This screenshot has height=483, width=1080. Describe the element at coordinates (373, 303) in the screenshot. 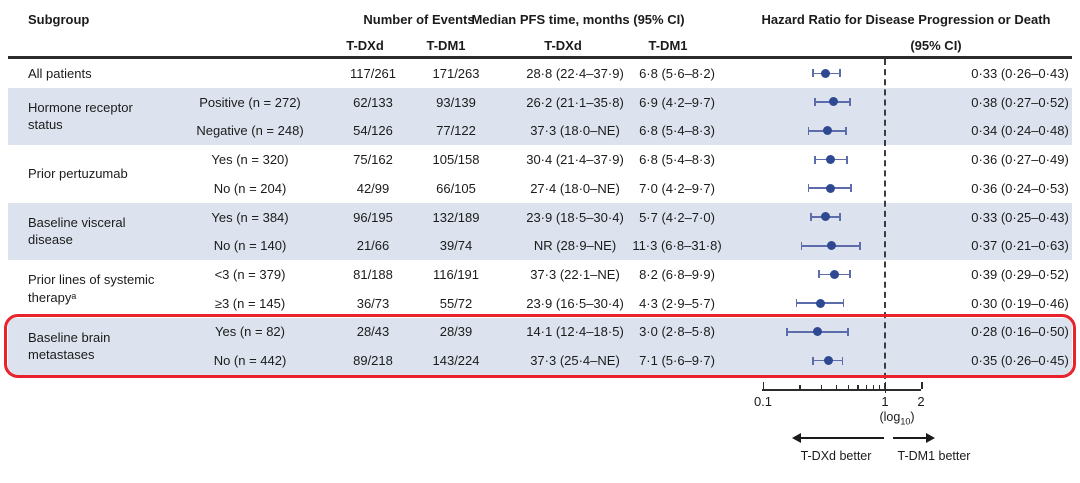

I see `events-tdxd-value: 36/73` at that location.